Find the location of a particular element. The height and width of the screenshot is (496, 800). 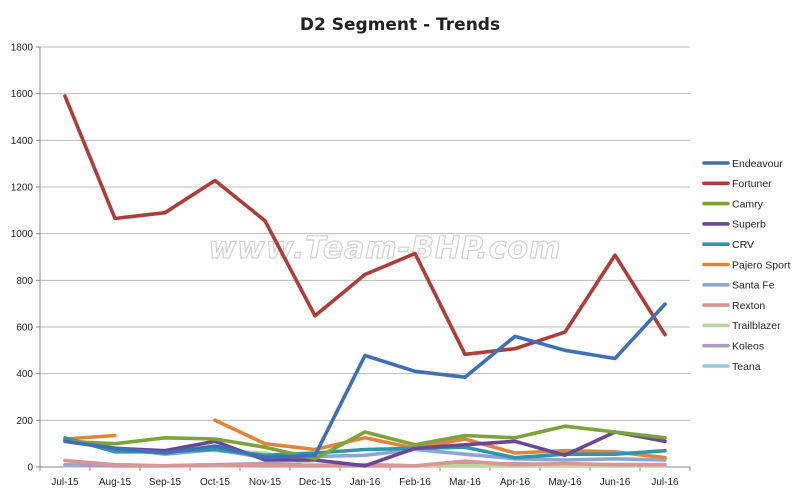

legend-label: Endeavour is located at coordinates (757, 164).